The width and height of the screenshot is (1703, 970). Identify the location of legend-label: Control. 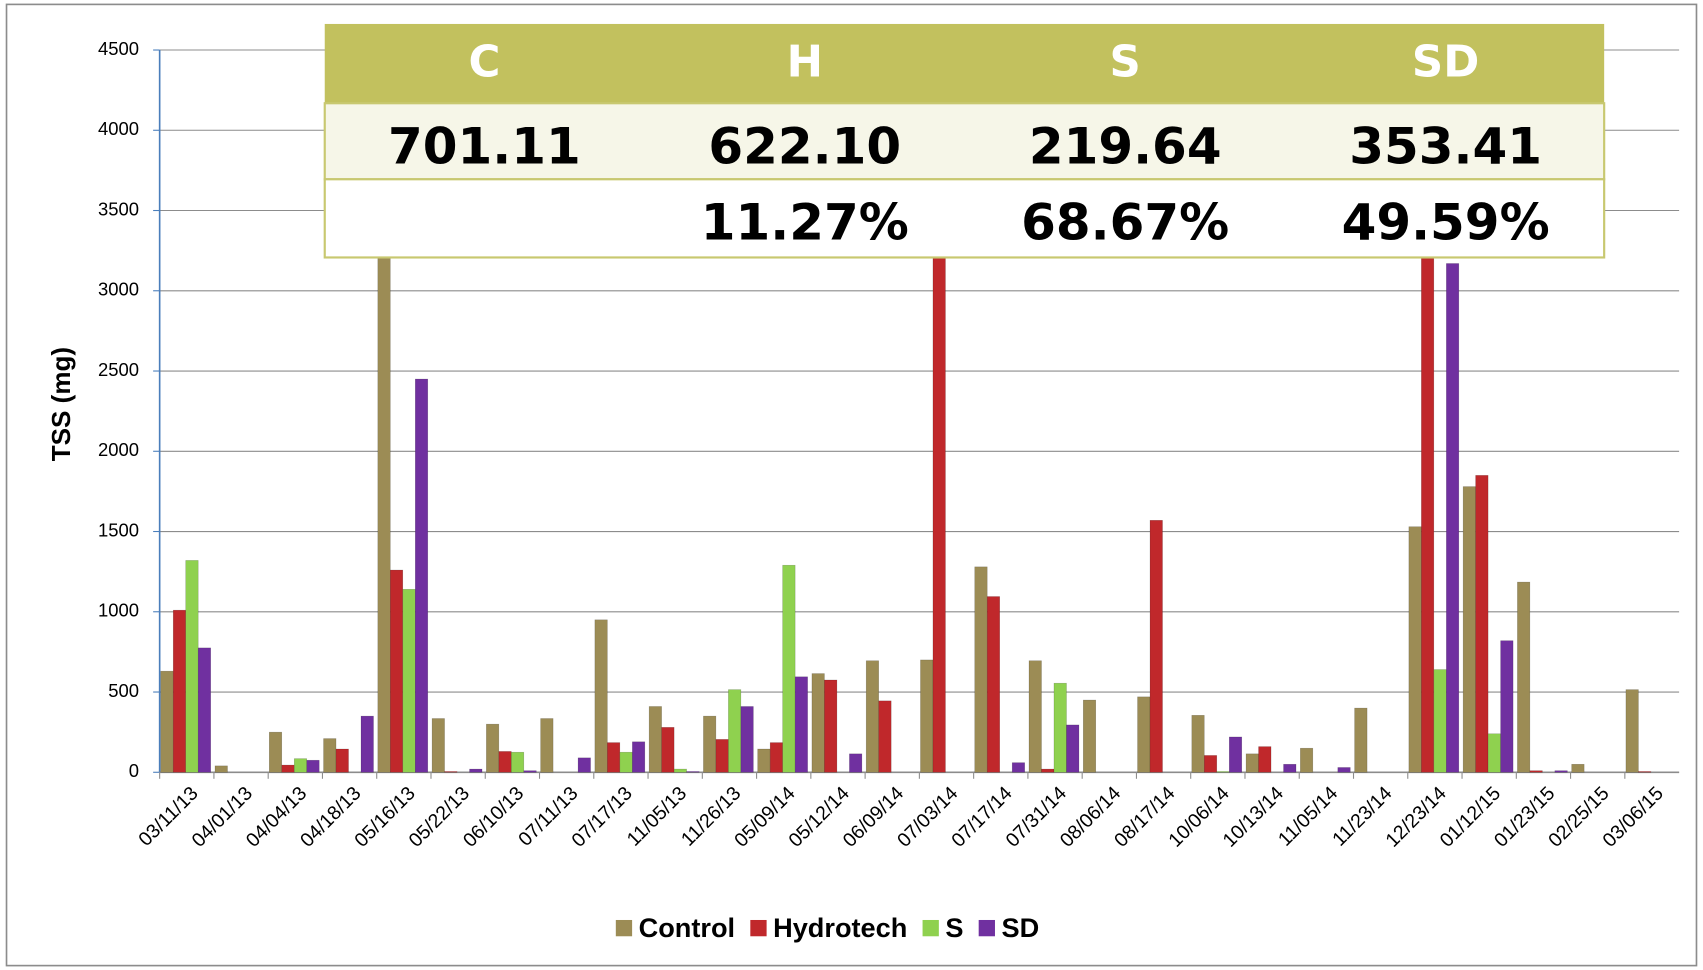
(687, 927).